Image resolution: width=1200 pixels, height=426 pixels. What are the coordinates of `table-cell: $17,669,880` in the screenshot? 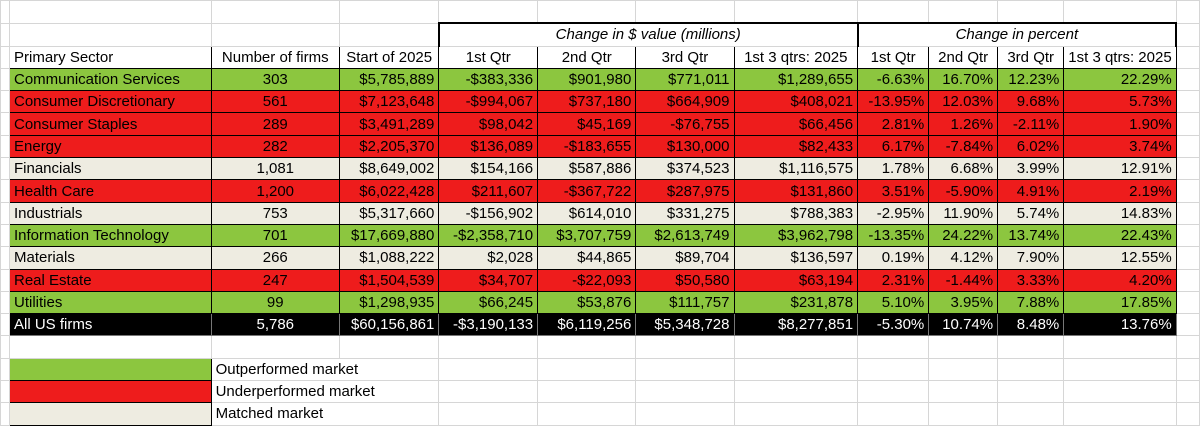 It's located at (389, 235).